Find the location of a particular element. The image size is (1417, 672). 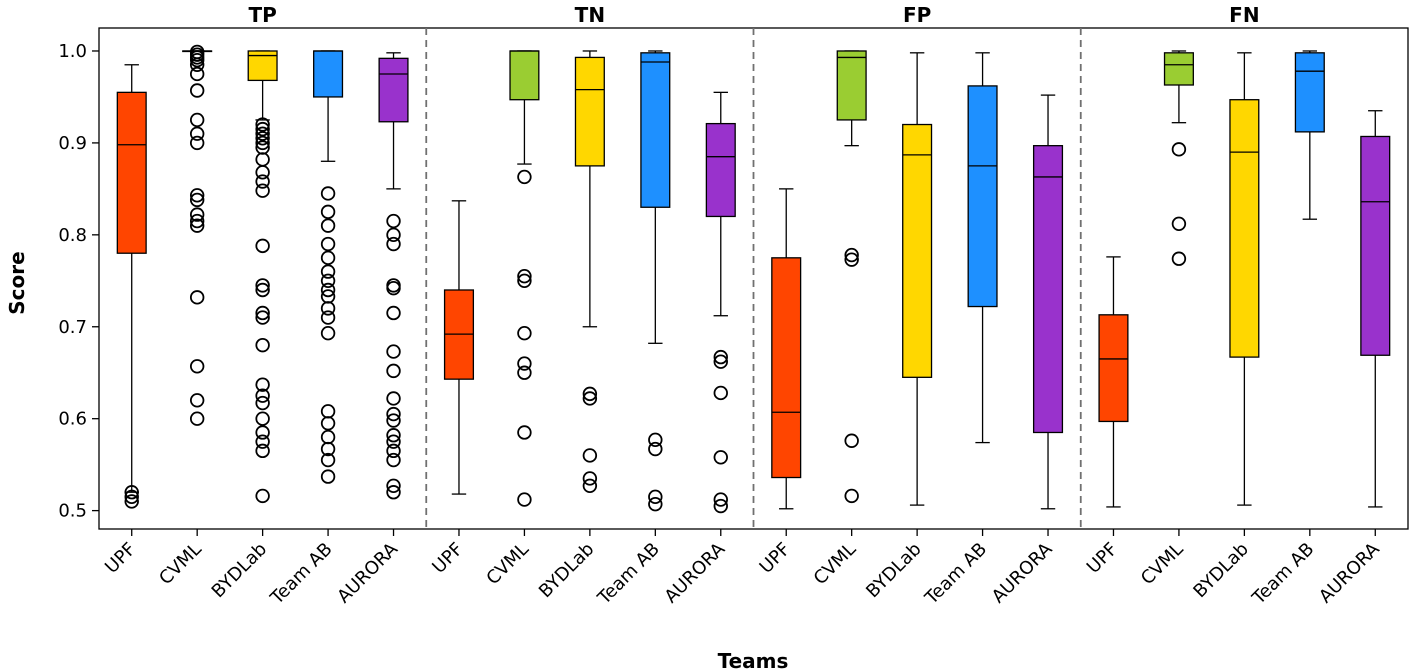

panel-title: TP is located at coordinates (262, 15).